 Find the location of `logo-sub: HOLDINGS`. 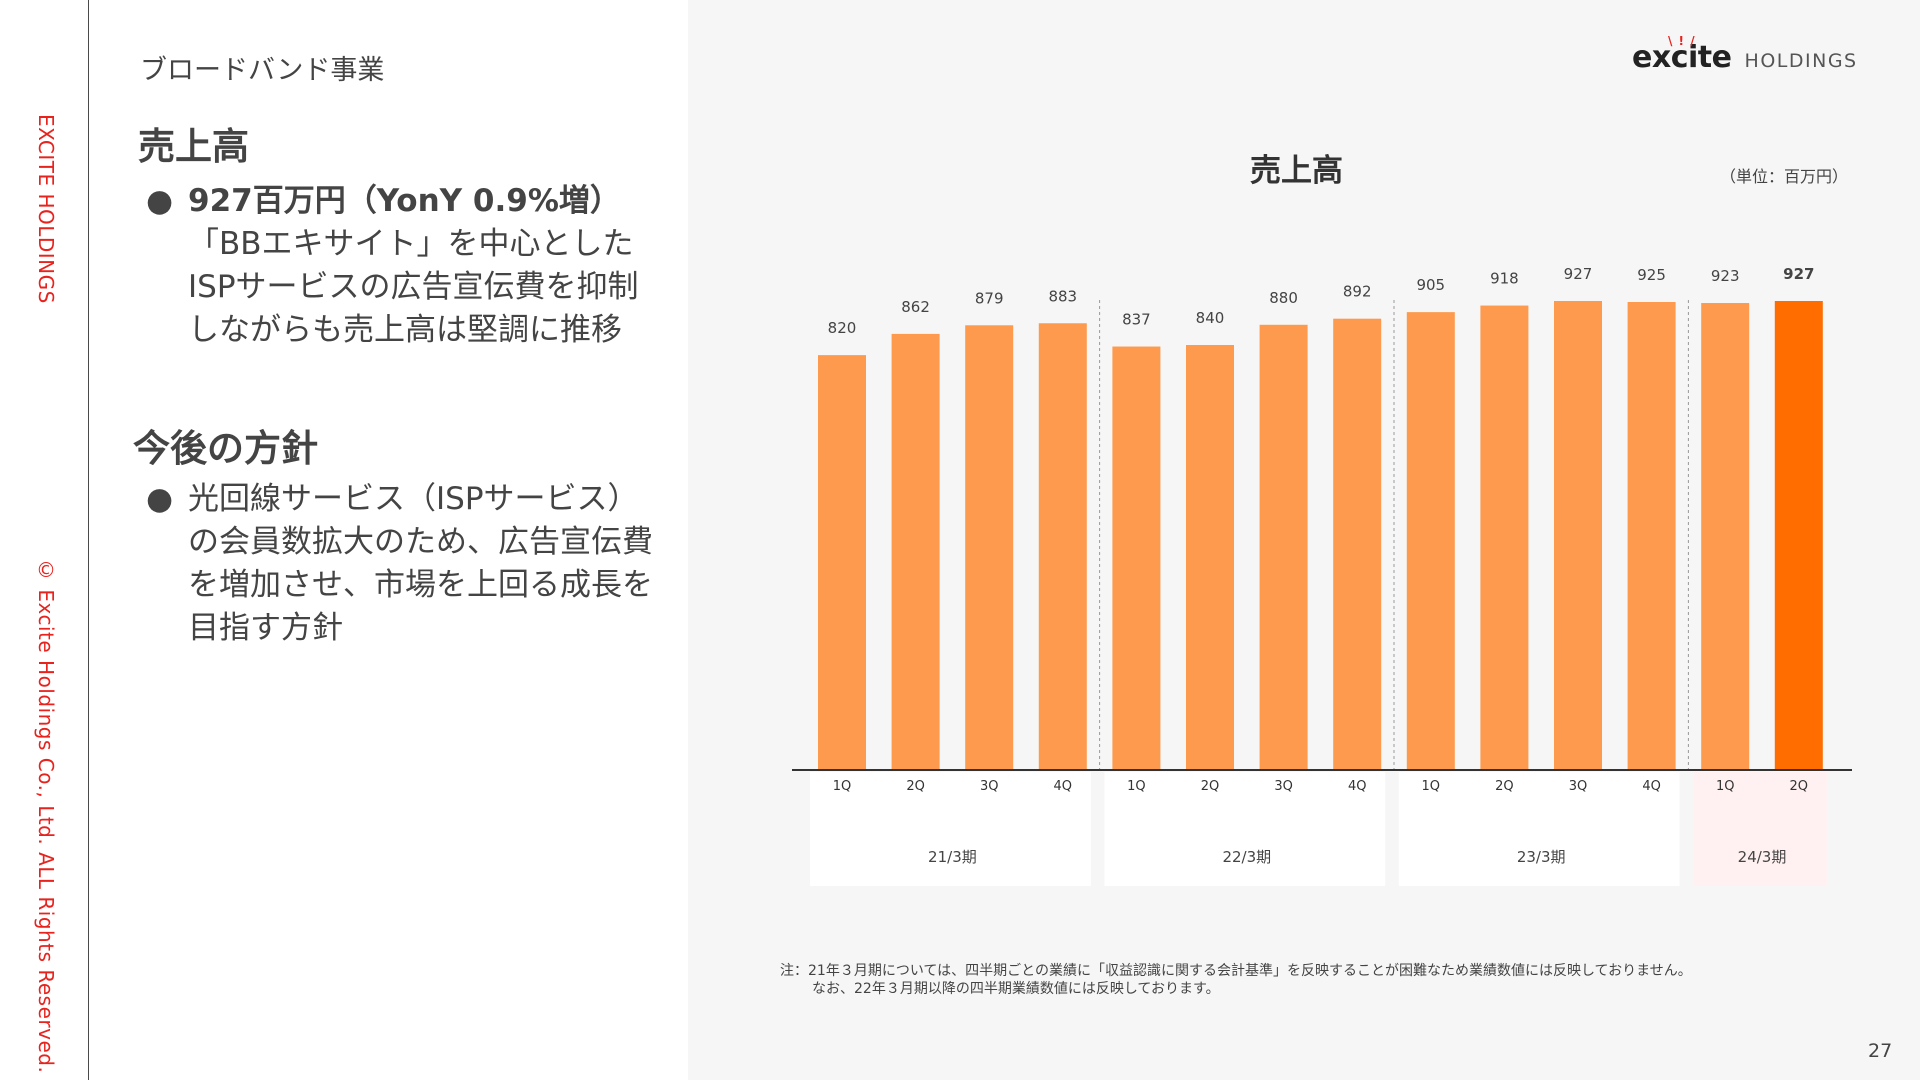

logo-sub: HOLDINGS is located at coordinates (1801, 61).